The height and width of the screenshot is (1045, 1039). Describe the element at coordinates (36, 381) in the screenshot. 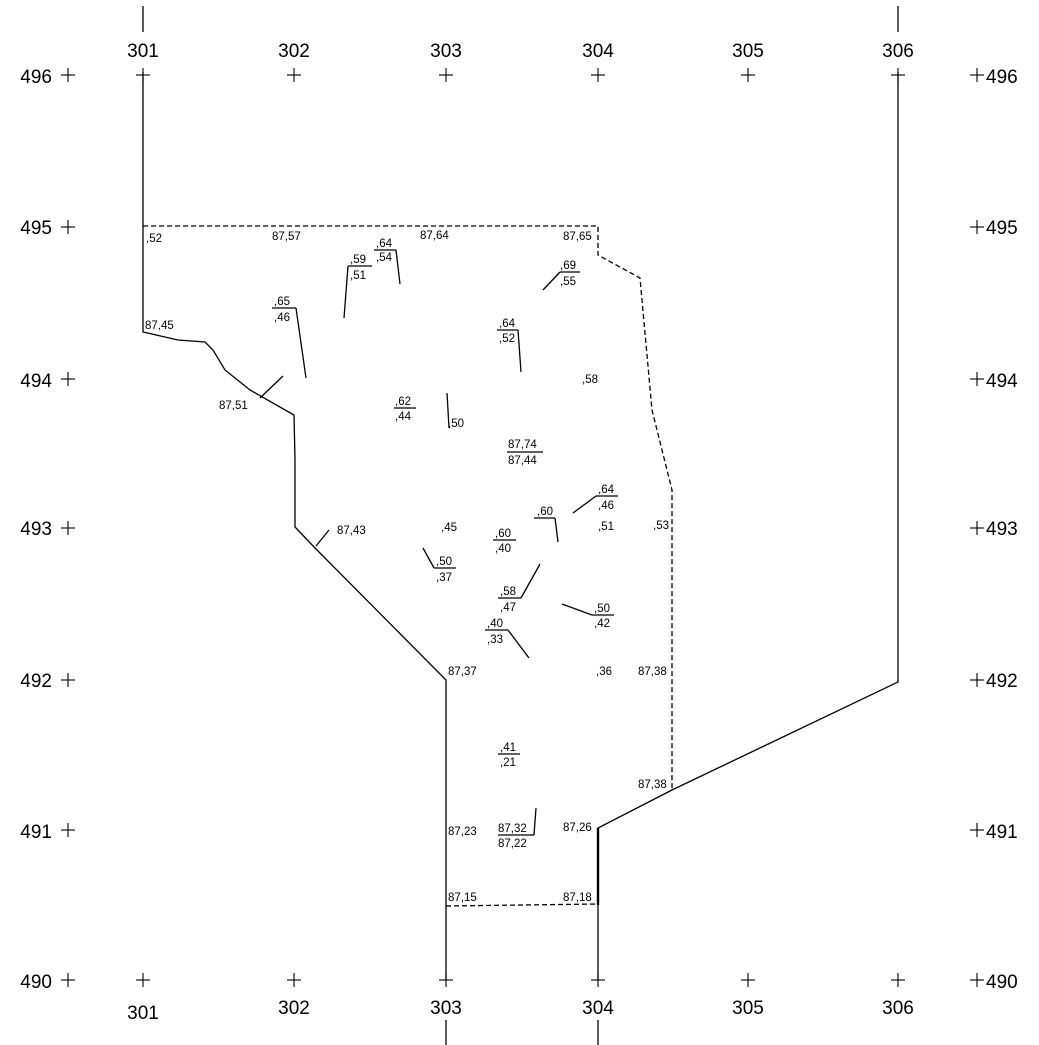

I see `y-label-left-494: 494` at that location.